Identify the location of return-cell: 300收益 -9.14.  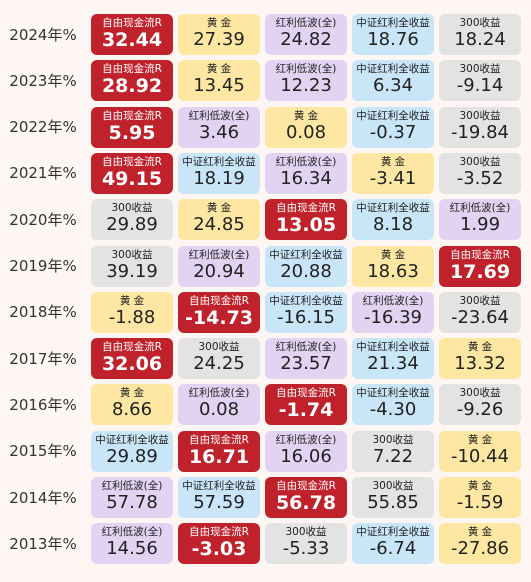
(480, 81).